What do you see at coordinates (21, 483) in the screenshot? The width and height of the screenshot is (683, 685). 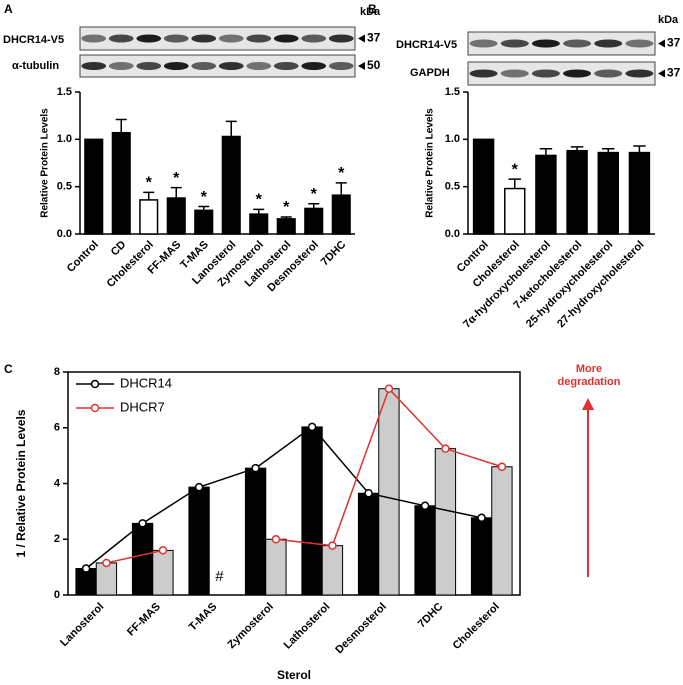 I see `y-axis-title: 1 / Relative Protein Levels` at bounding box center [21, 483].